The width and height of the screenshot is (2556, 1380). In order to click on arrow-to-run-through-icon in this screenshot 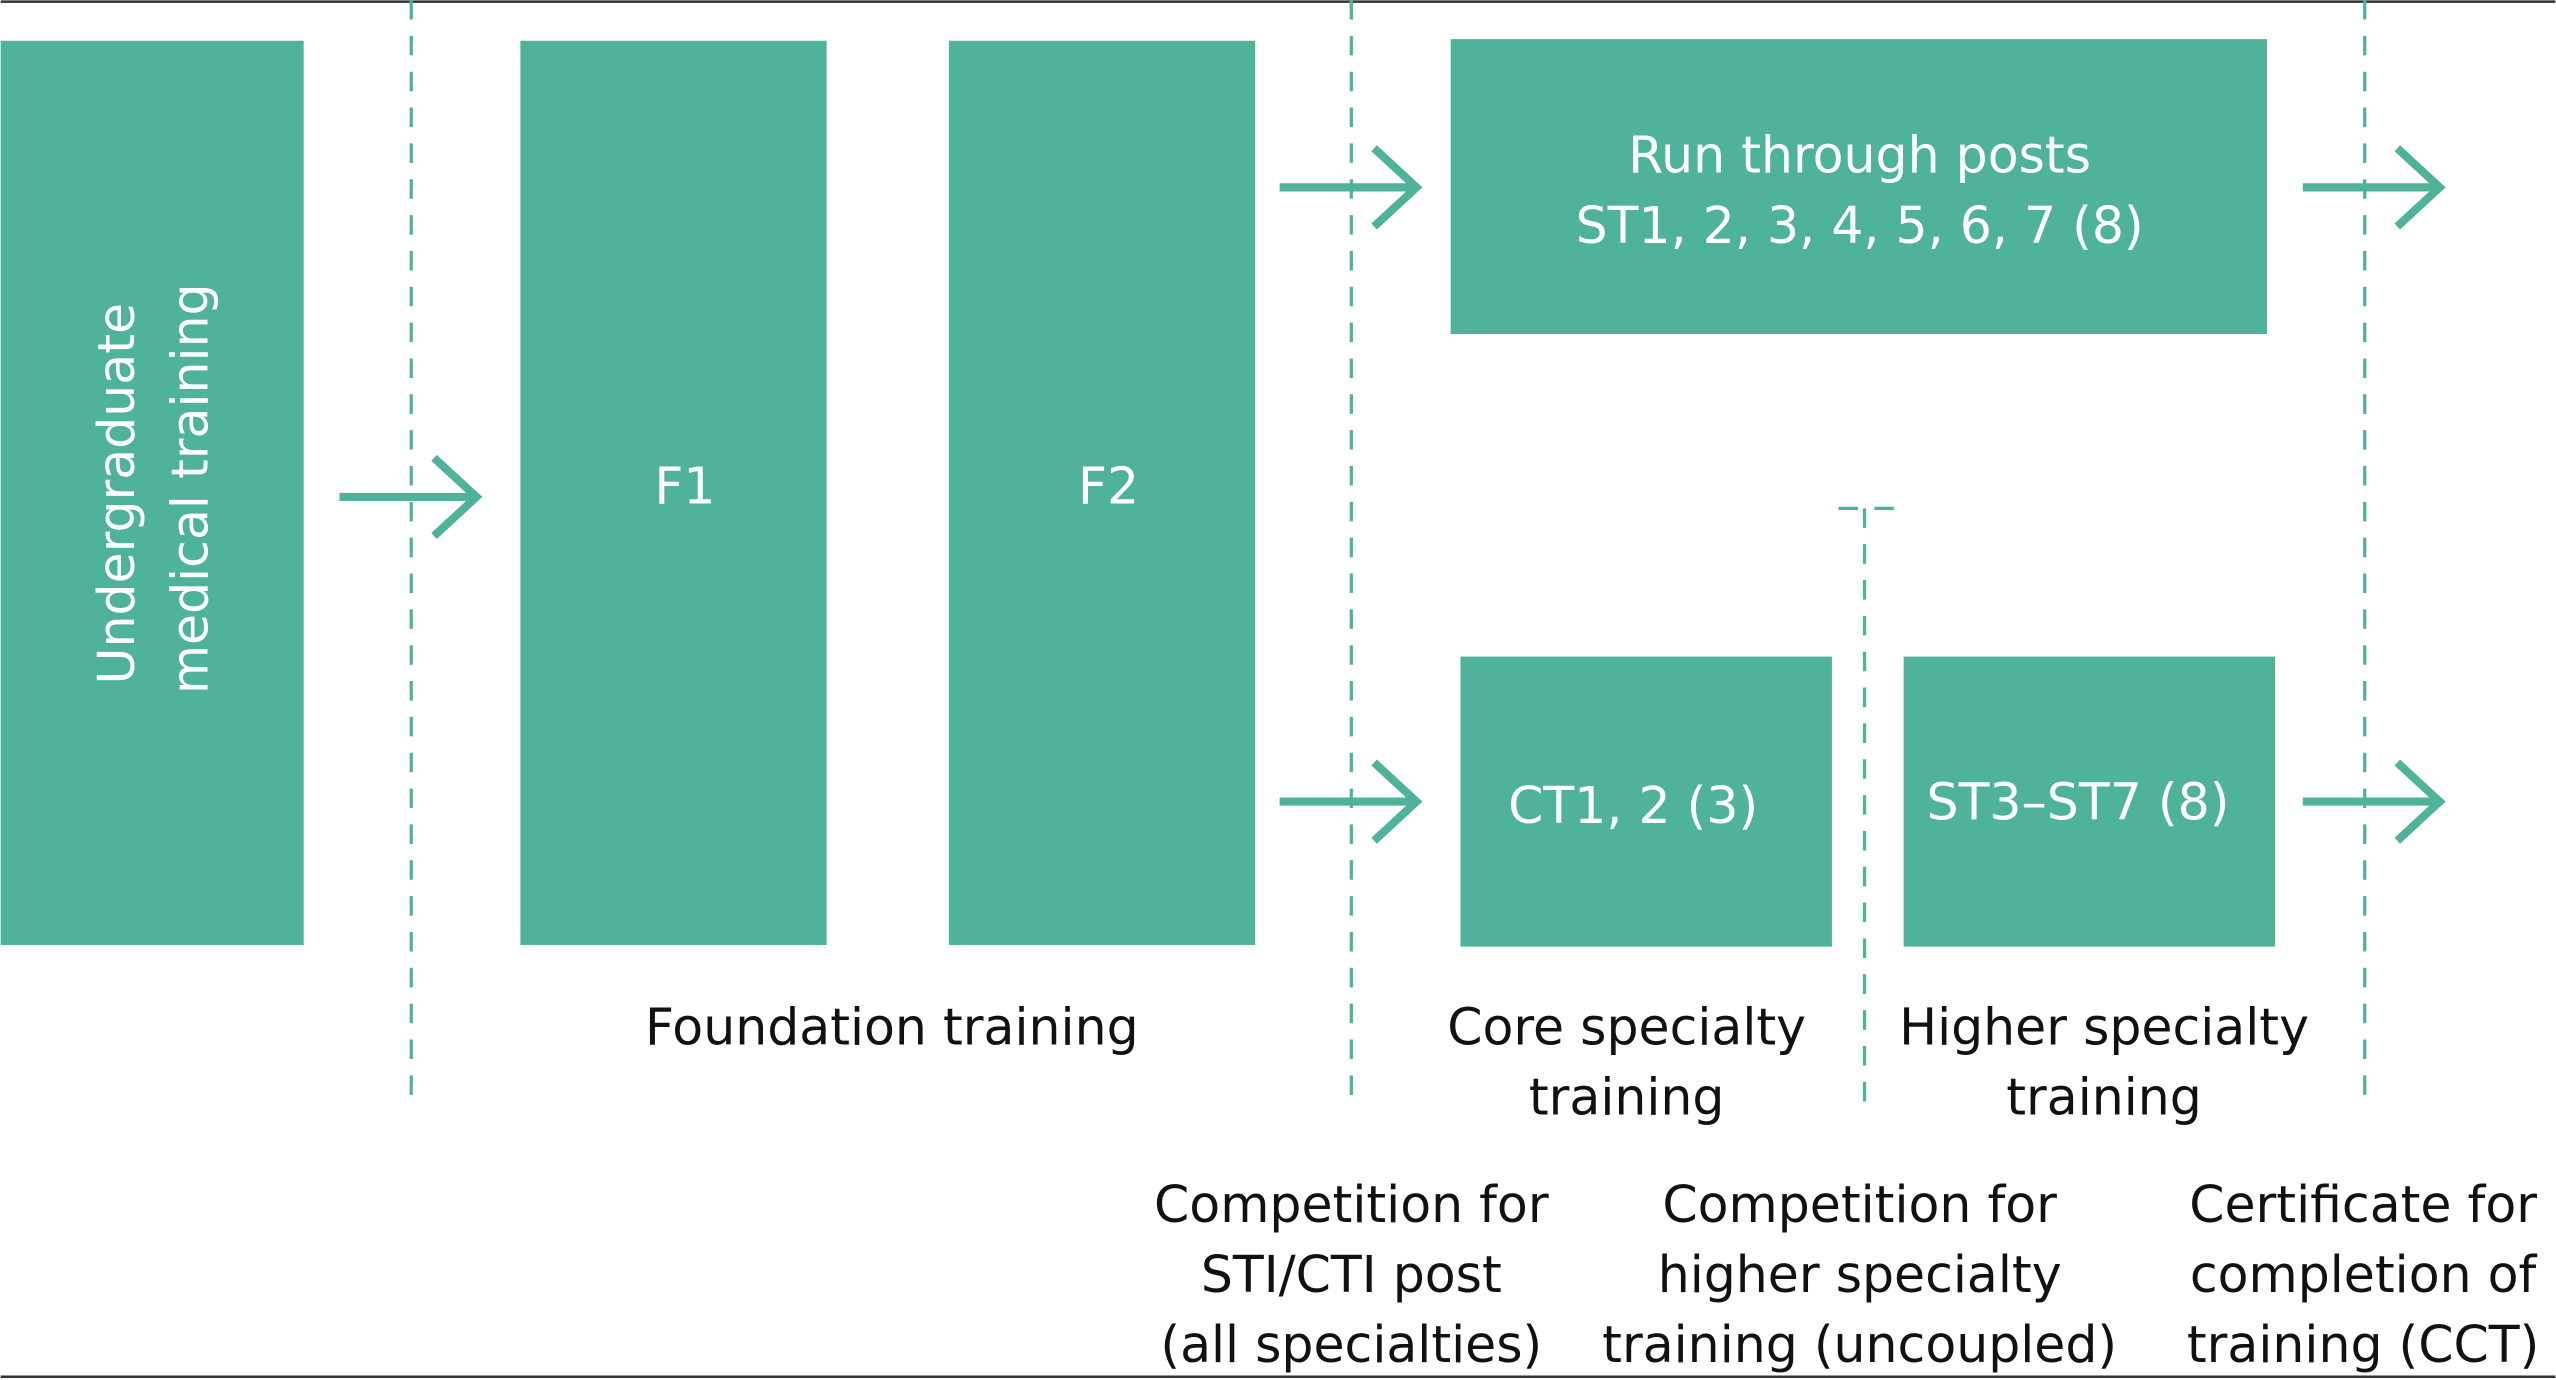, I will do `click(1351, 187)`.